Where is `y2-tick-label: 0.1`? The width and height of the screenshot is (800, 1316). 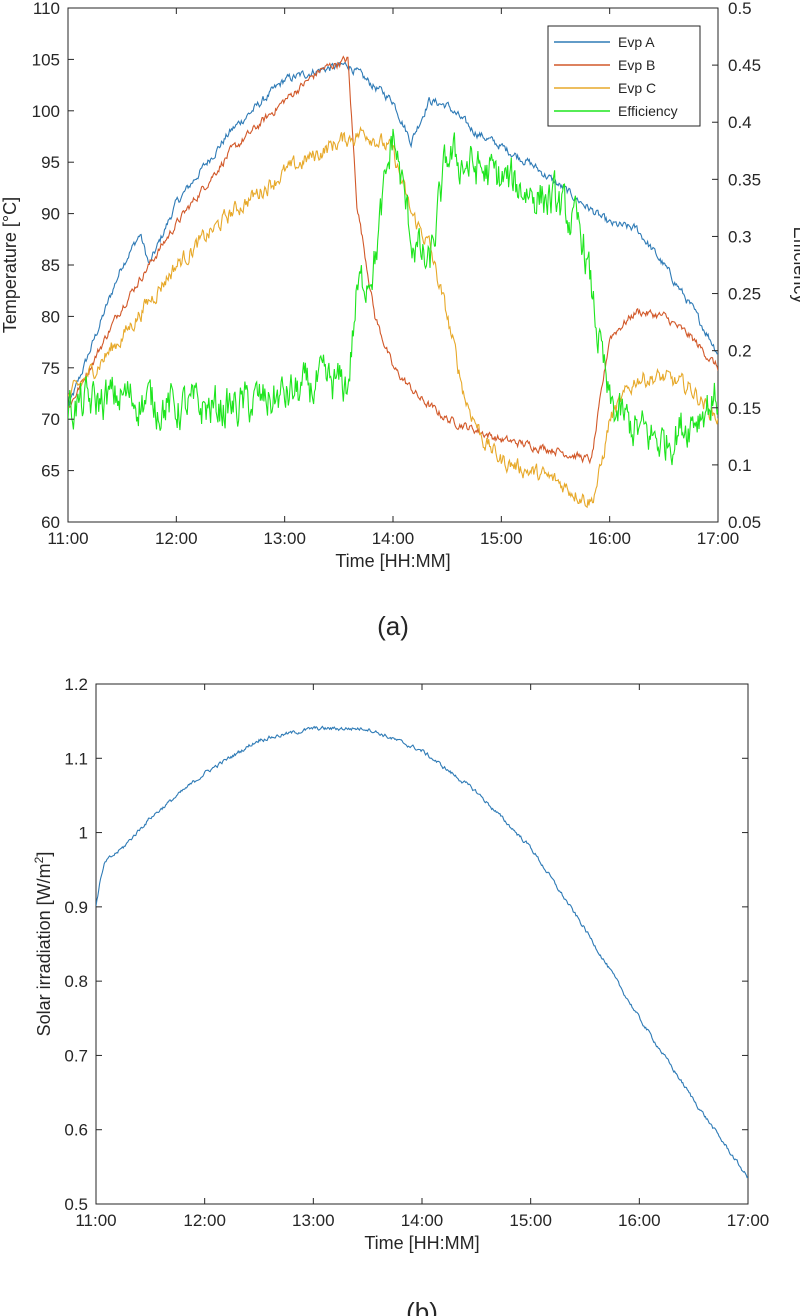 y2-tick-label: 0.1 is located at coordinates (740, 465).